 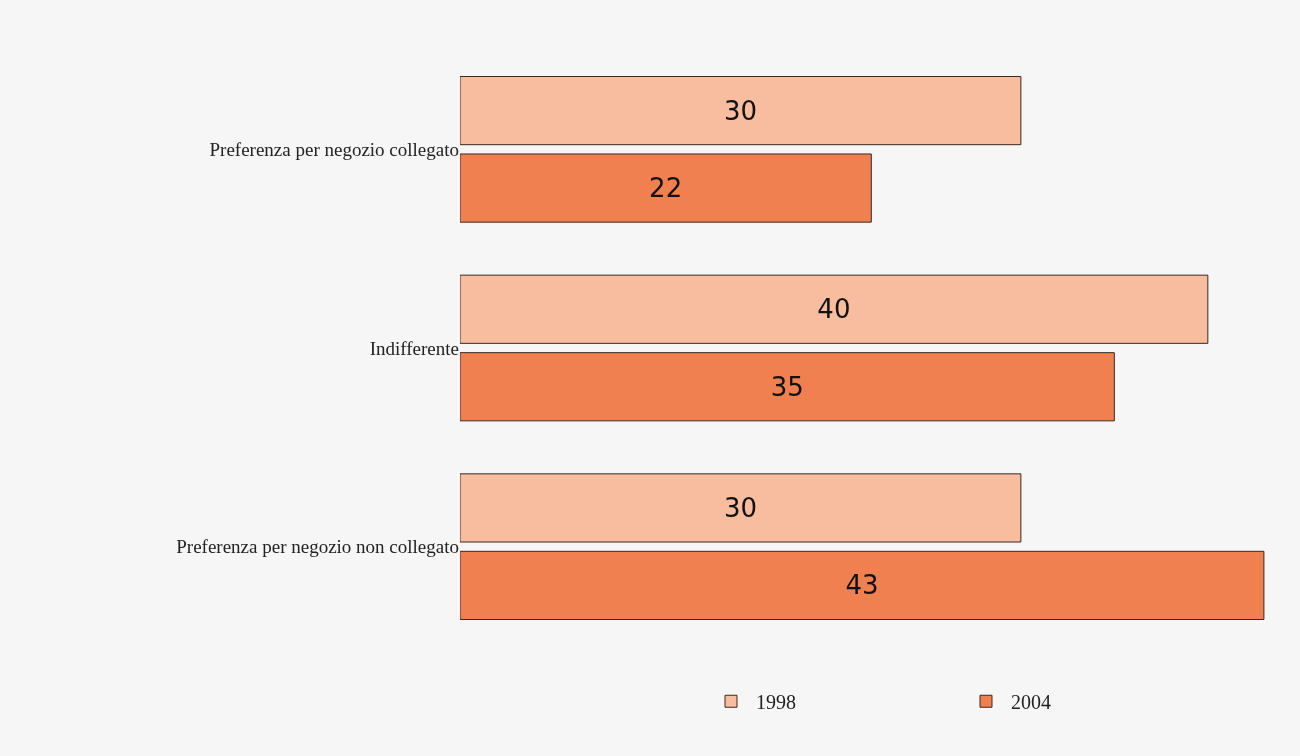 What do you see at coordinates (317, 547) in the screenshot?
I see `y-tick-label: Preferenza per negozio non collegato` at bounding box center [317, 547].